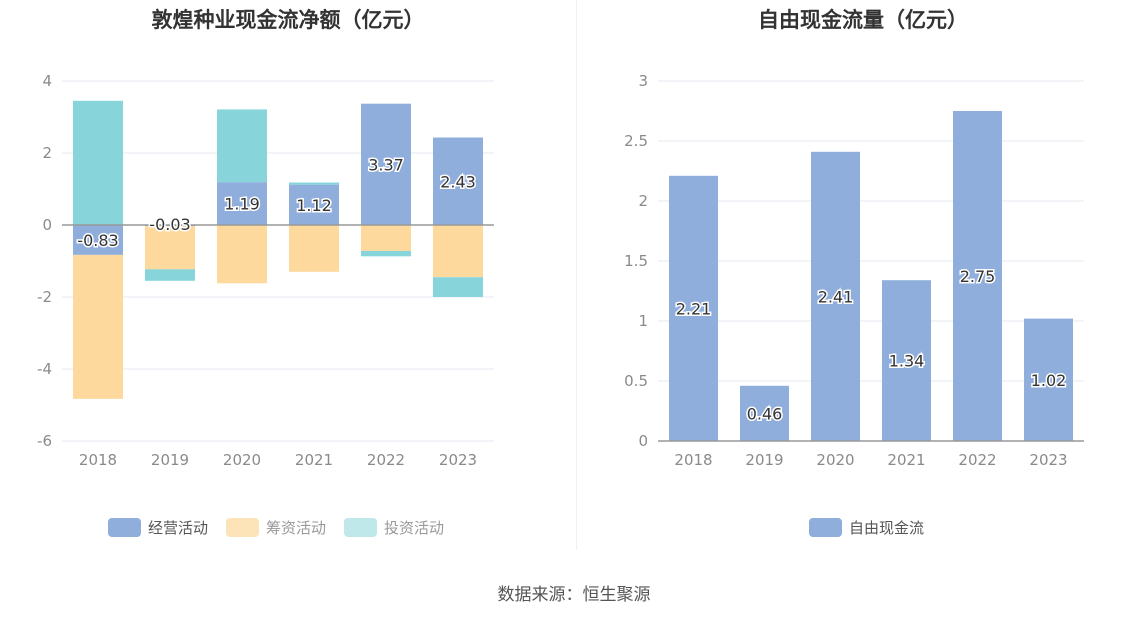  I want to click on y-tick-label-left: 0, so click(47, 225).